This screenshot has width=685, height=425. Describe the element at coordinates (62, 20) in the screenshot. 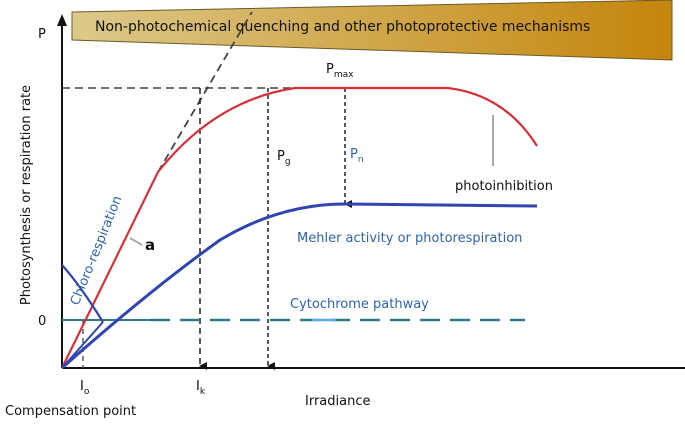

I see `y-axis-arrow` at that location.